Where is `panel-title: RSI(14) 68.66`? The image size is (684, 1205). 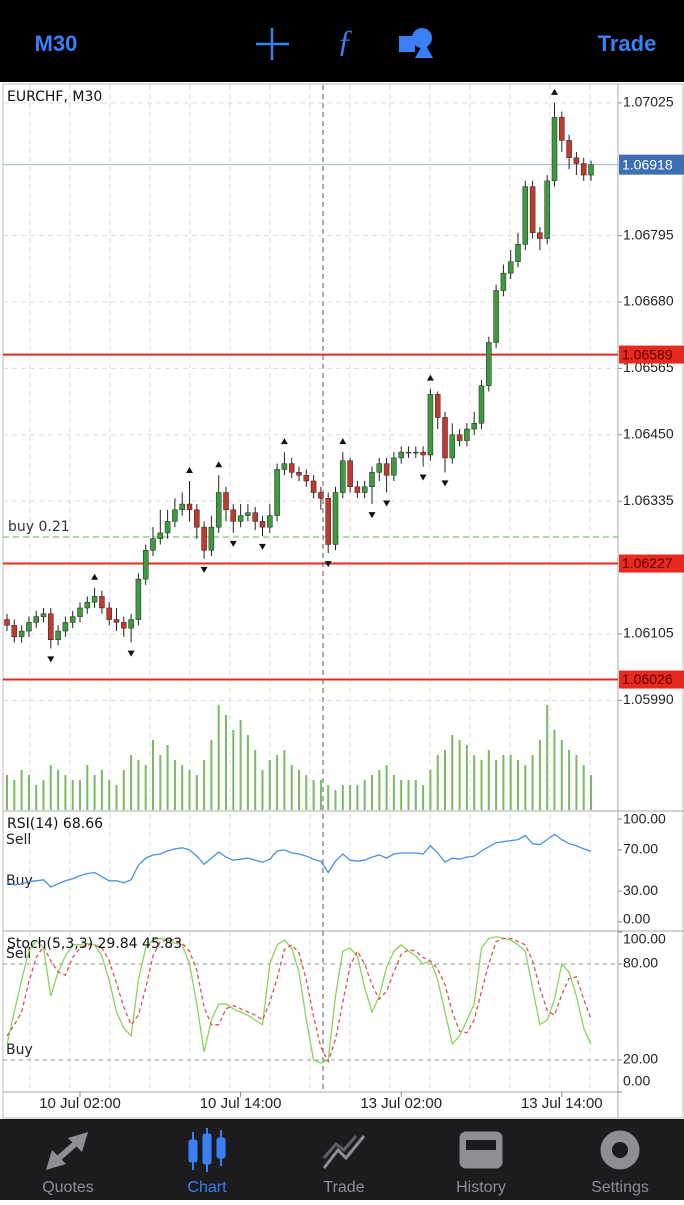
panel-title: RSI(14) 68.66 is located at coordinates (55, 824).